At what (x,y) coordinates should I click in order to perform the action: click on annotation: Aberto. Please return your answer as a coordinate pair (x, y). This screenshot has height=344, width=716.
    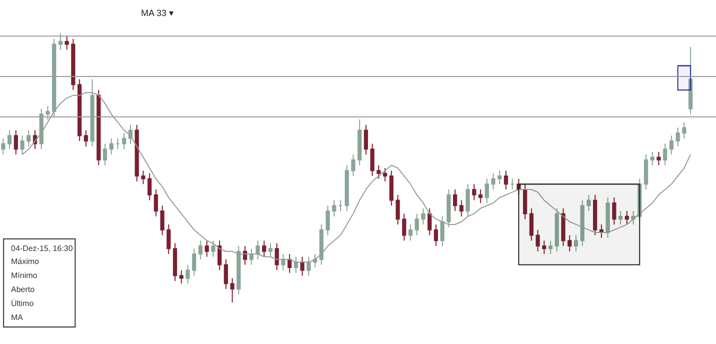
    Looking at the image, I should click on (23, 289).